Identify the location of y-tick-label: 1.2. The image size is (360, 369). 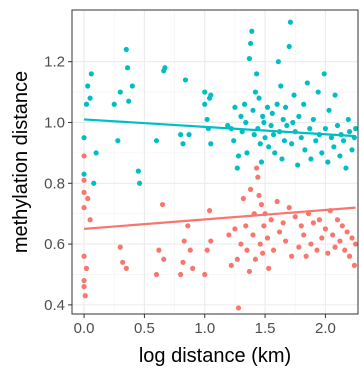
(54, 62).